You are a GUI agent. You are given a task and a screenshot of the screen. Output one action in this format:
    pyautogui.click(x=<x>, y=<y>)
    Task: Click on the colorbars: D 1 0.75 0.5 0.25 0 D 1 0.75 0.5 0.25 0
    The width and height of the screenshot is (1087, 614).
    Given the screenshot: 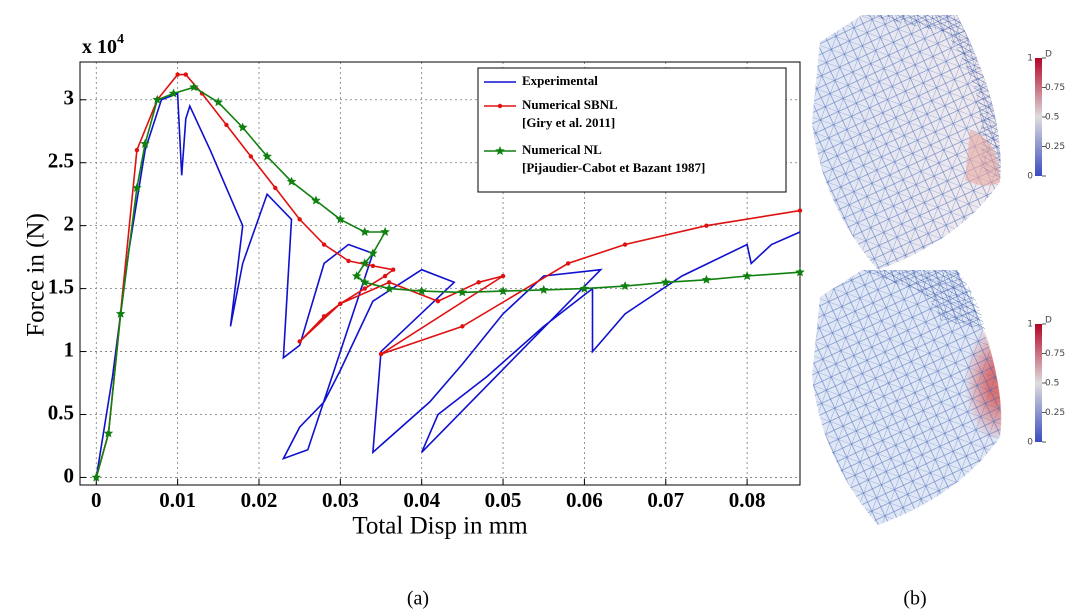 What is the action you would take?
    pyautogui.click(x=1046, y=249)
    